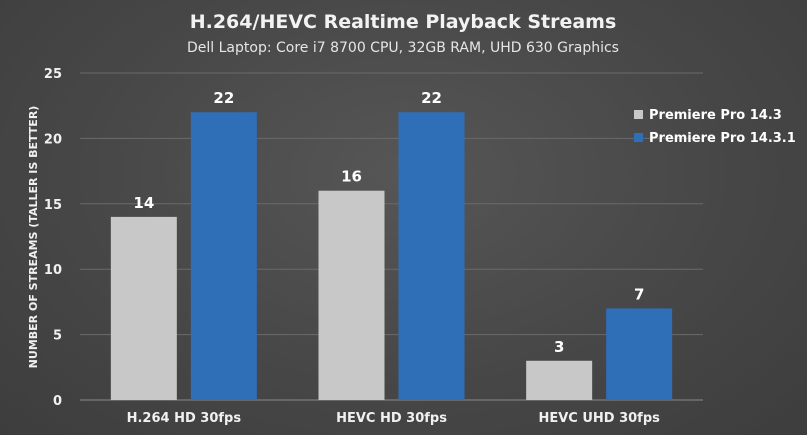 The image size is (807, 435). I want to click on legend: Premiere Pro 14.3 Premiere Pro 14.3.1, so click(715, 127).